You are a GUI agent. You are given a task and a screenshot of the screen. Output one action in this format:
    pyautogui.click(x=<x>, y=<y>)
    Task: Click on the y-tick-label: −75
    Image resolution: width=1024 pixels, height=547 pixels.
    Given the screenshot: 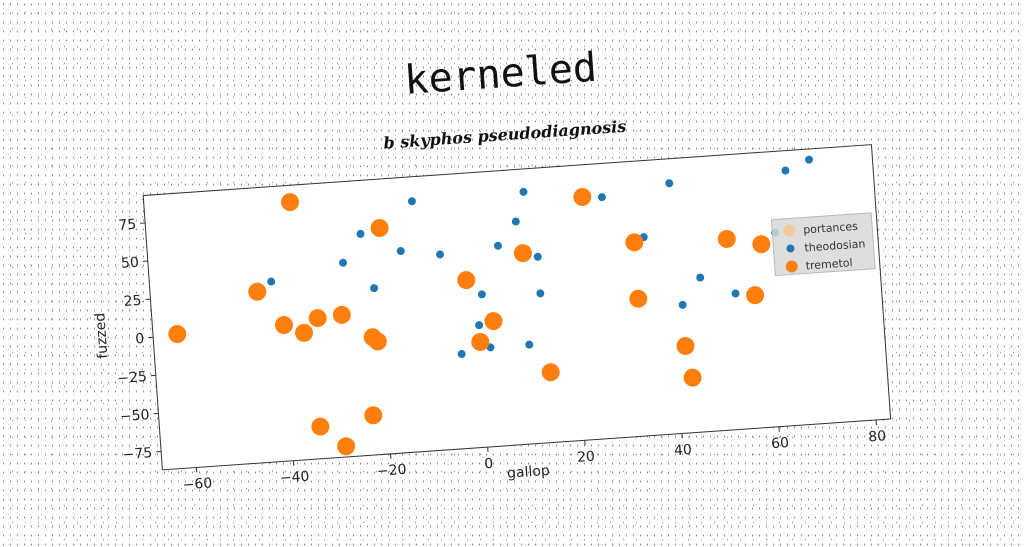 What is the action you would take?
    pyautogui.click(x=137, y=454)
    